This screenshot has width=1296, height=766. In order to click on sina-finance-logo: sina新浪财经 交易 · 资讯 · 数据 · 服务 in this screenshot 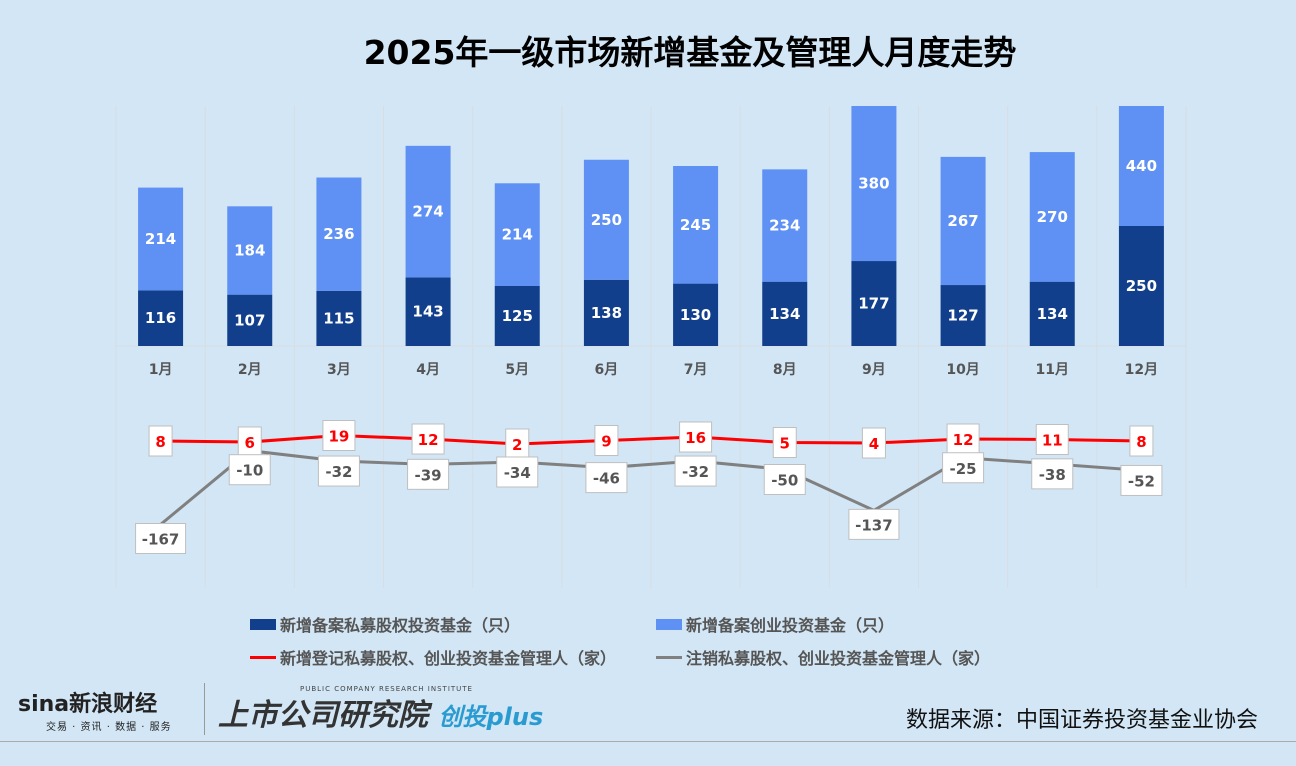, I will do `click(95, 709)`.